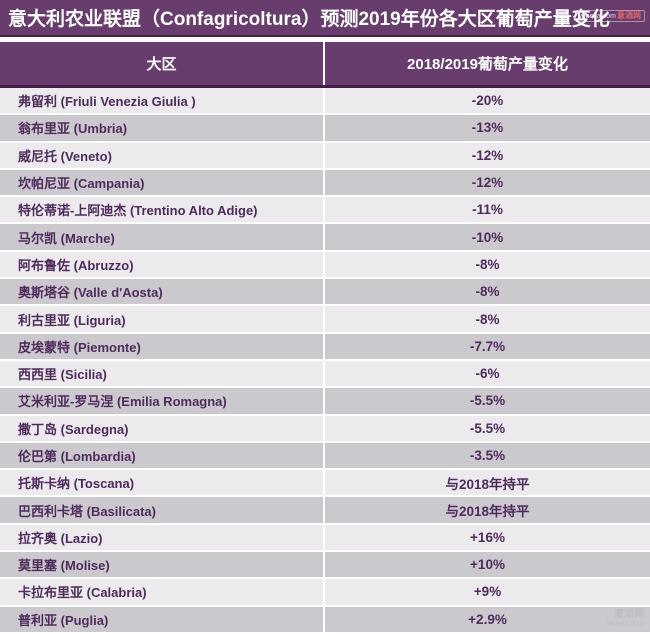 Image resolution: width=650 pixels, height=634 pixels. Describe the element at coordinates (162, 565) in the screenshot. I see `region-cell: 莫里塞 (Molise)` at that location.